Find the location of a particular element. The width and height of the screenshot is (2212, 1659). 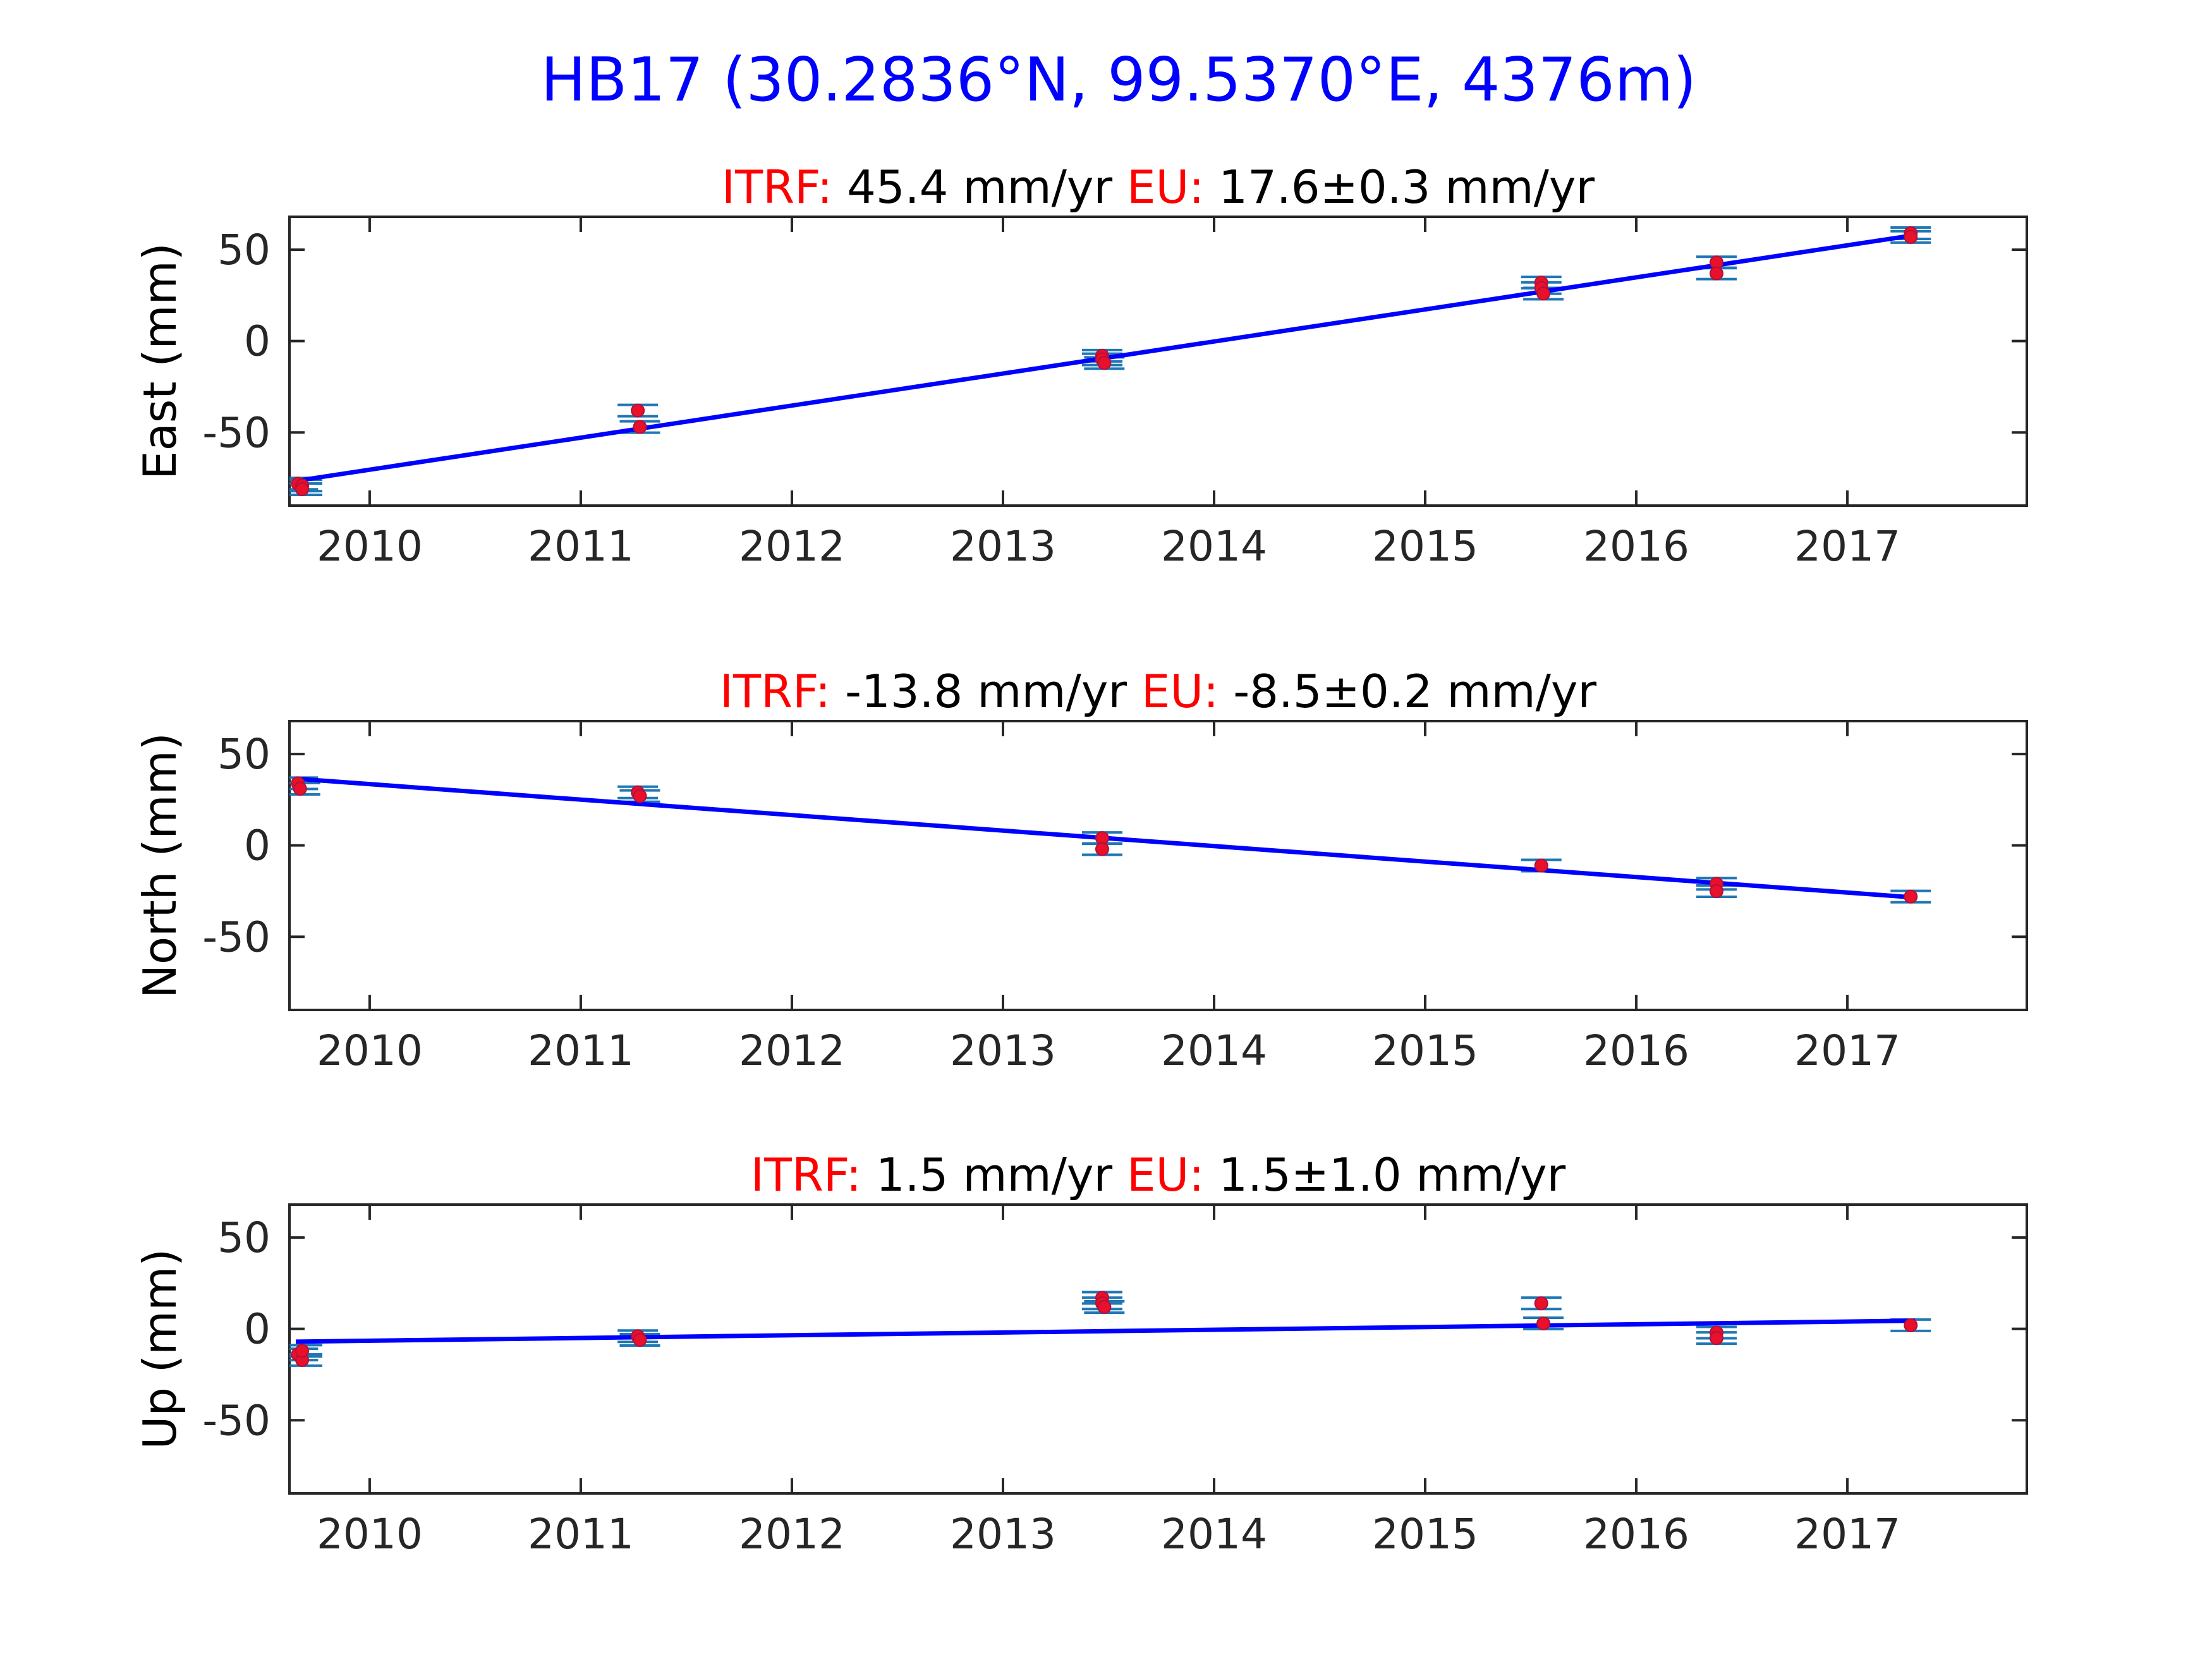

itrf-value: 45.4 mm/yr is located at coordinates (979, 187).